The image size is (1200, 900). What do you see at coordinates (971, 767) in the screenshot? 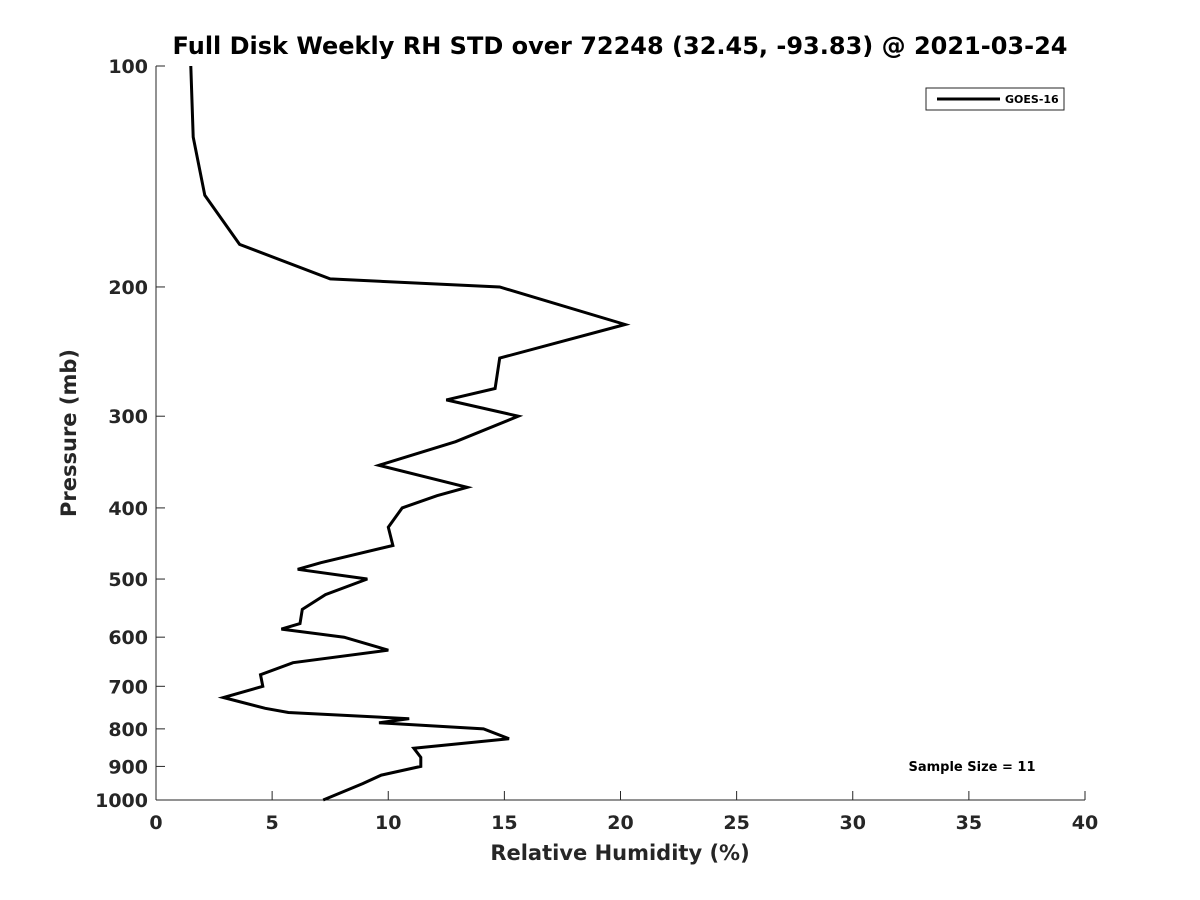
I see `sample-size-annotation: Sample Size = 11` at bounding box center [971, 767].